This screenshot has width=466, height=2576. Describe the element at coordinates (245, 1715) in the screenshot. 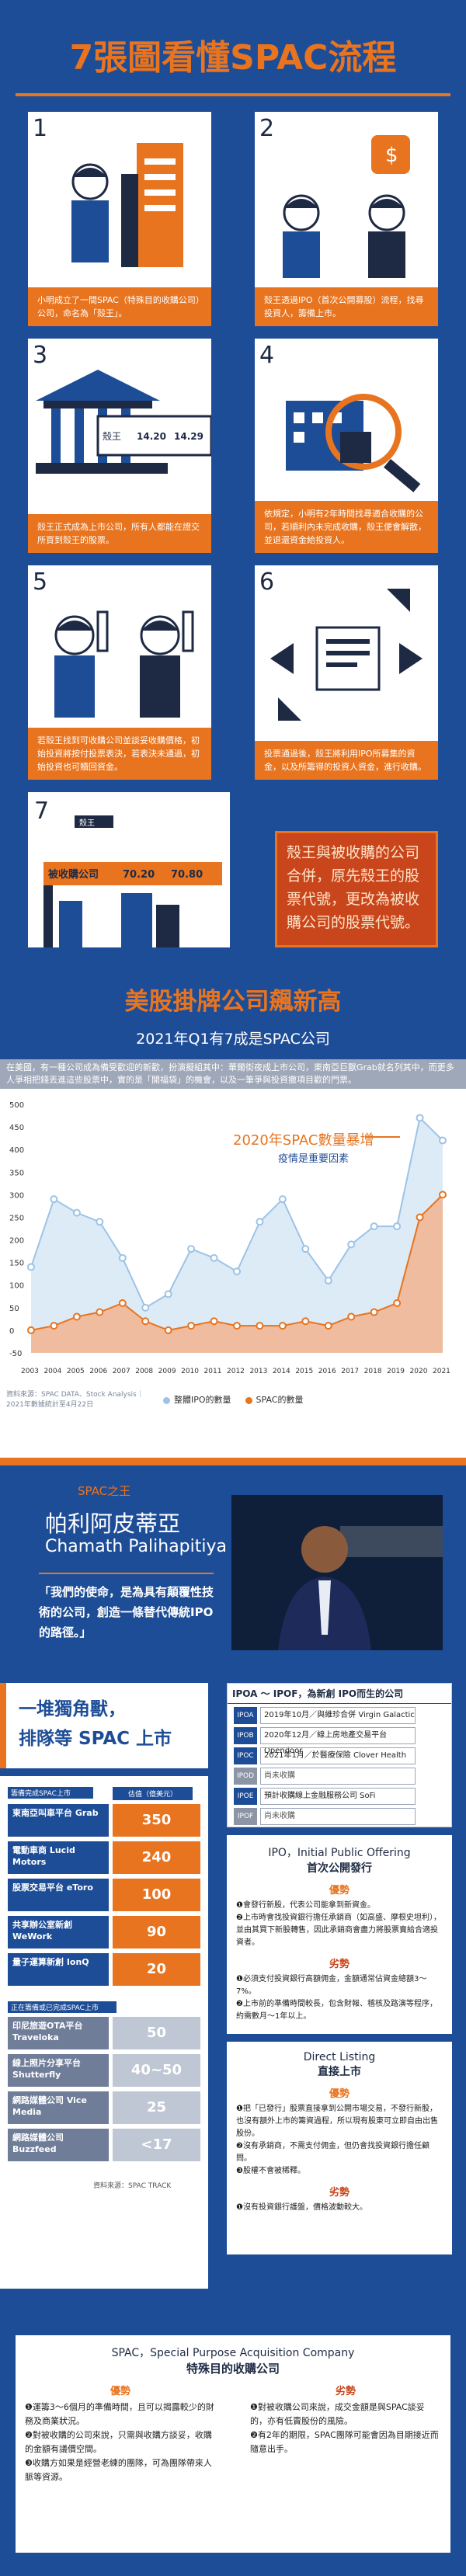

I see `timeline-tag: IPOA` at that location.